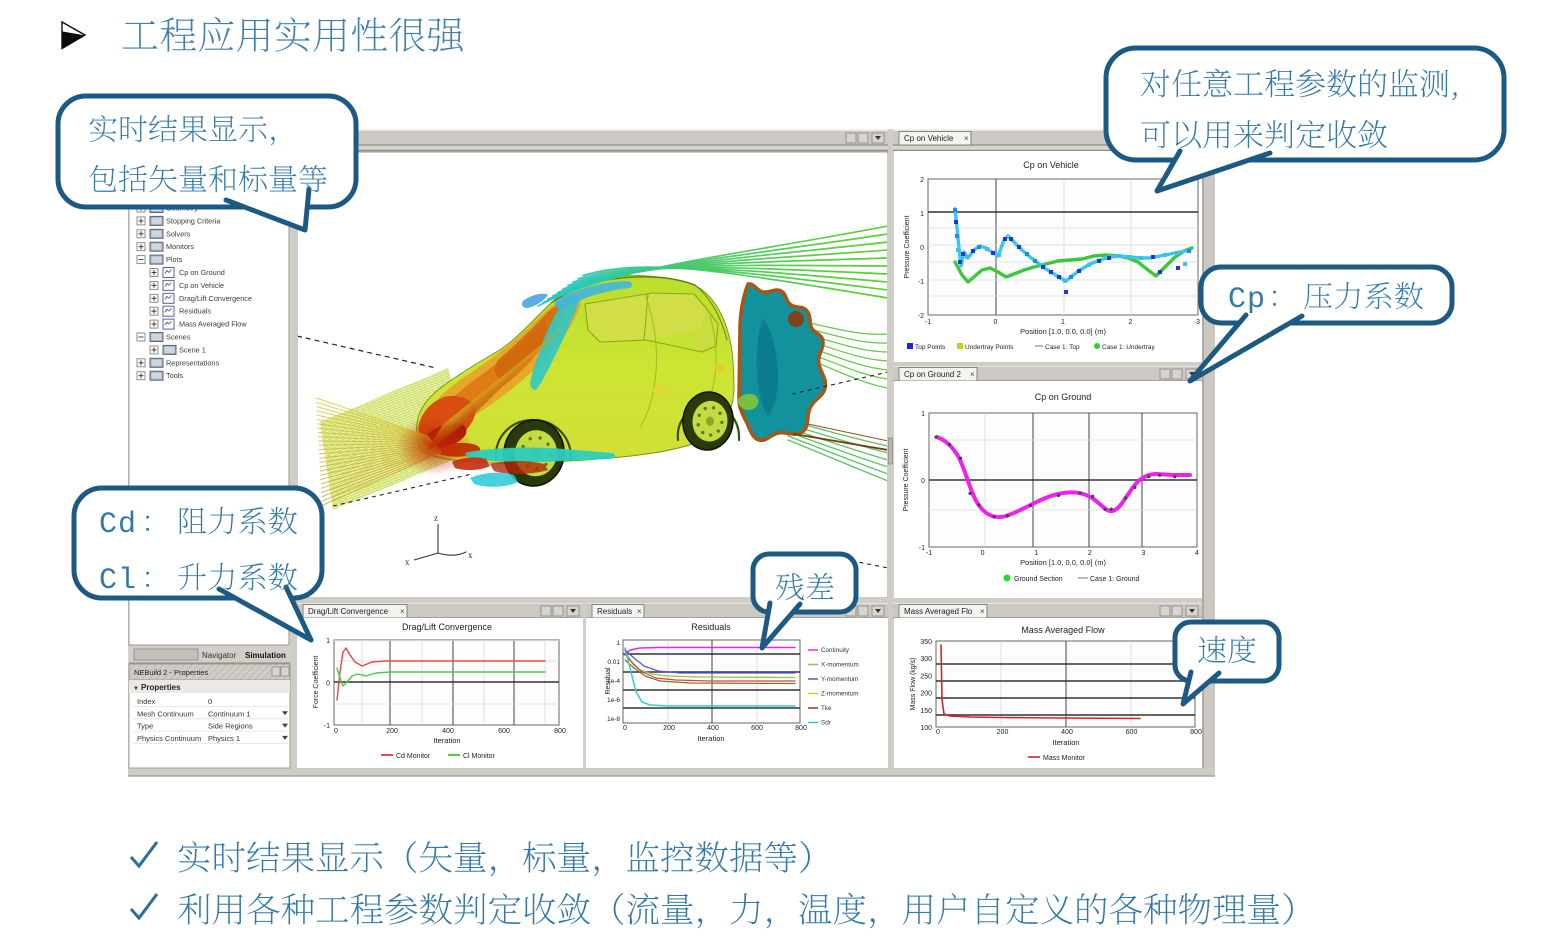  What do you see at coordinates (193, 220) in the screenshot?
I see `svg-text: Stopping Criteria` at bounding box center [193, 220].